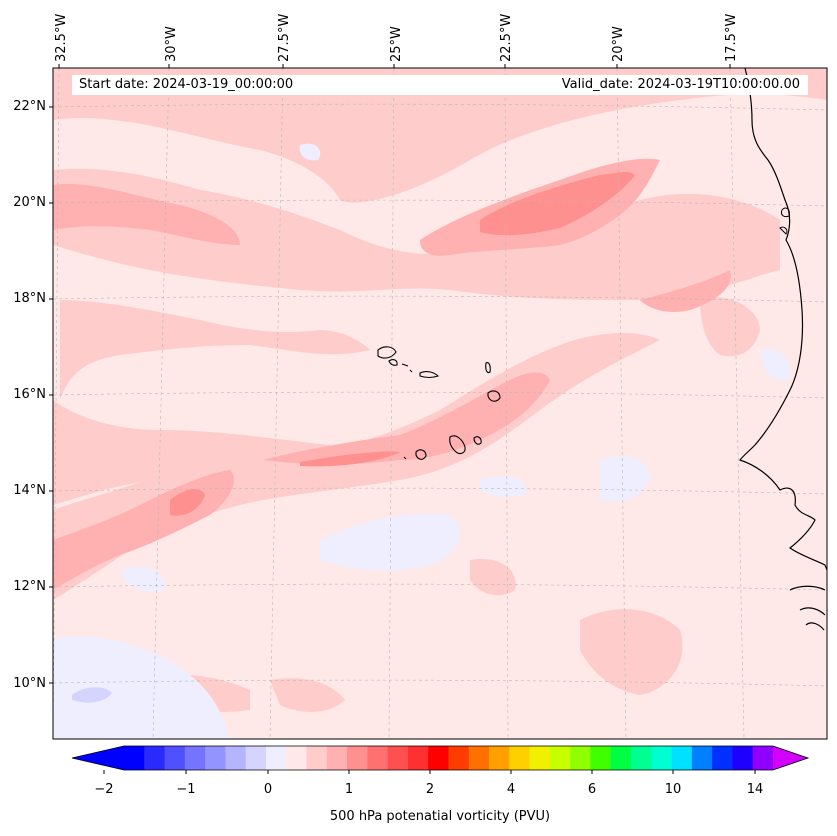 The image size is (837, 836). What do you see at coordinates (349, 789) in the screenshot?
I see `colorbar-tick-label: 1` at bounding box center [349, 789].